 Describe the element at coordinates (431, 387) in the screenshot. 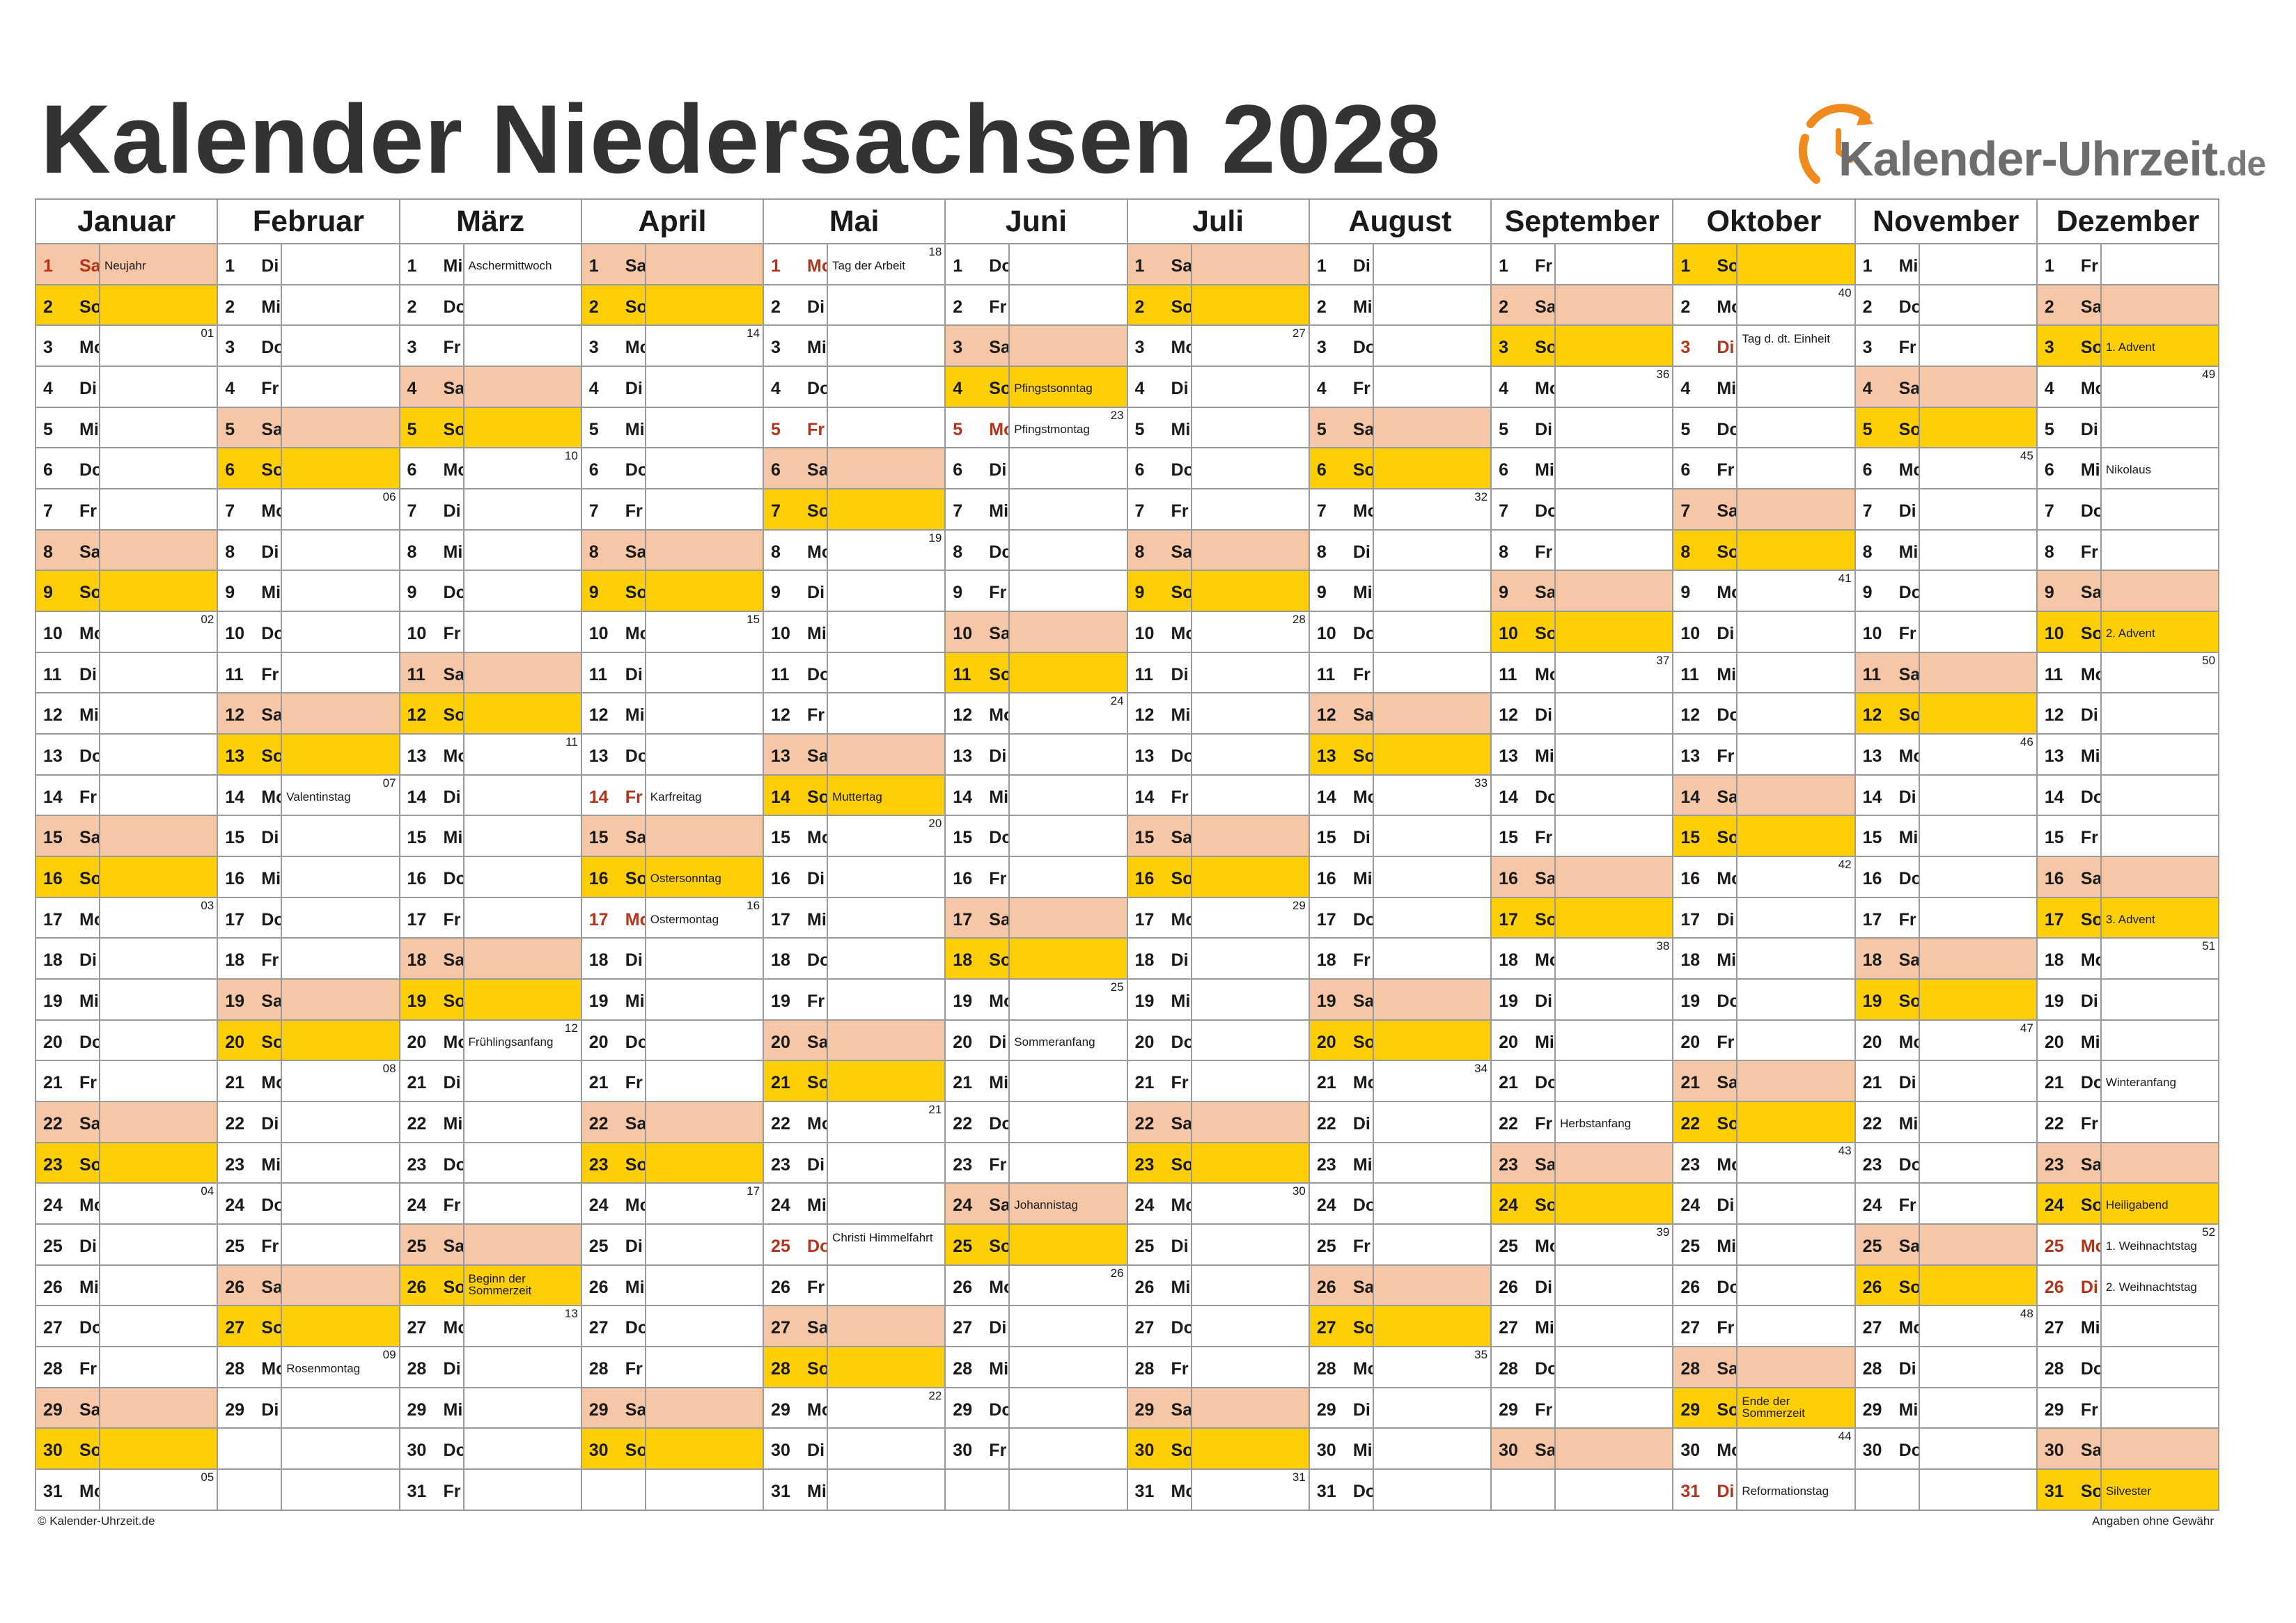

I see `day-cell: 4 Sa` at that location.